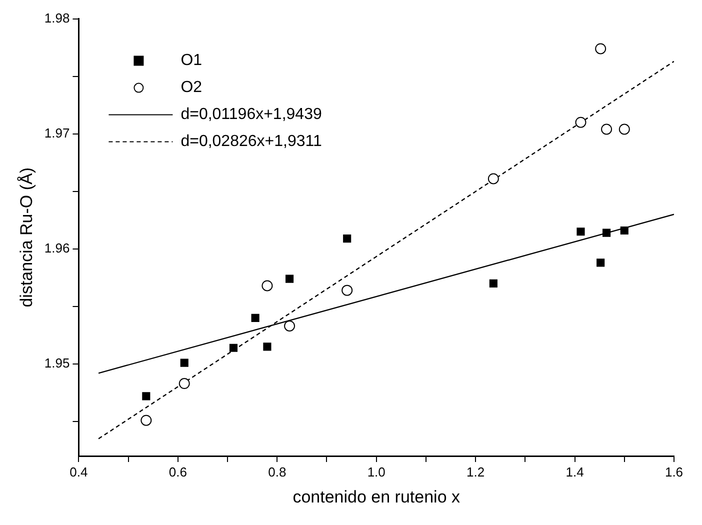 This screenshot has height=525, width=702. What do you see at coordinates (475, 472) in the screenshot?
I see `x-tick-label: 1.2` at bounding box center [475, 472].